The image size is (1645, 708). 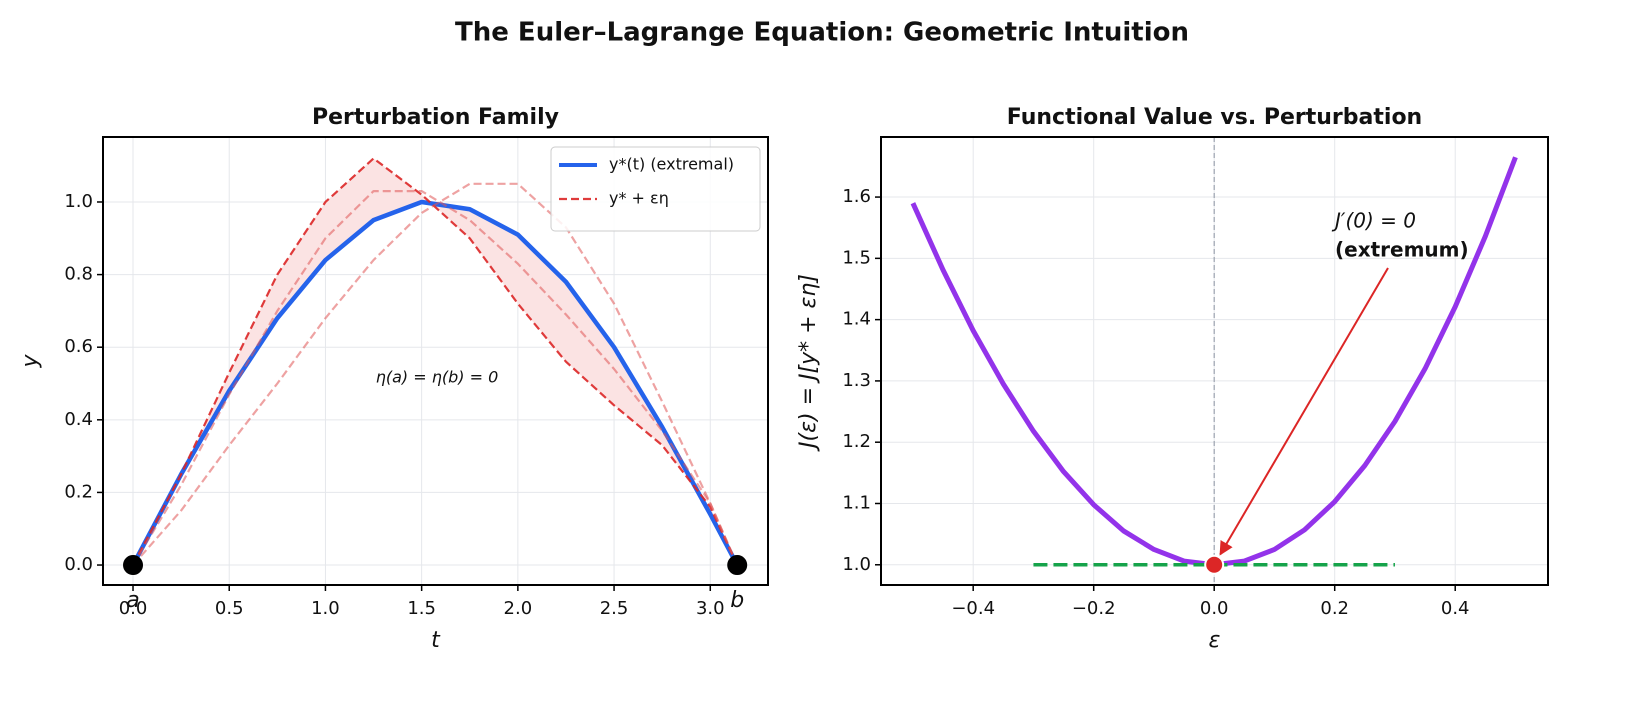 I want to click on y-tick-label: 0.8, so click(x=78, y=274).